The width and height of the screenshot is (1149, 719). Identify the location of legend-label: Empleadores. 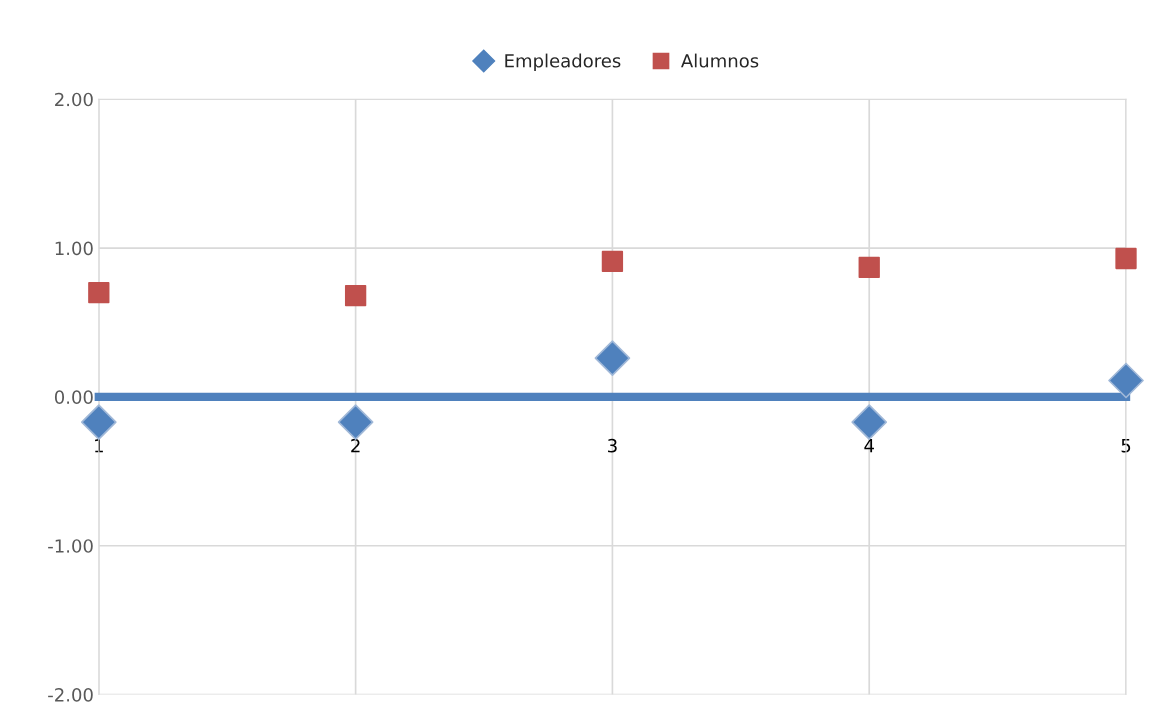
(563, 62).